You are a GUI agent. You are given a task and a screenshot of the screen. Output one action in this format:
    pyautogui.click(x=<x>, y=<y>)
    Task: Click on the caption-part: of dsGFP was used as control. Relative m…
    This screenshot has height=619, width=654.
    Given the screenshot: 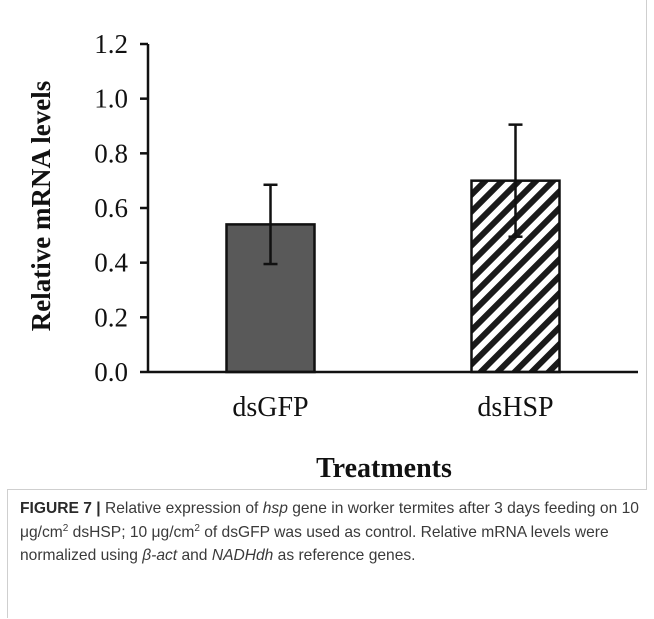 What is the action you would take?
    pyautogui.click(x=314, y=544)
    